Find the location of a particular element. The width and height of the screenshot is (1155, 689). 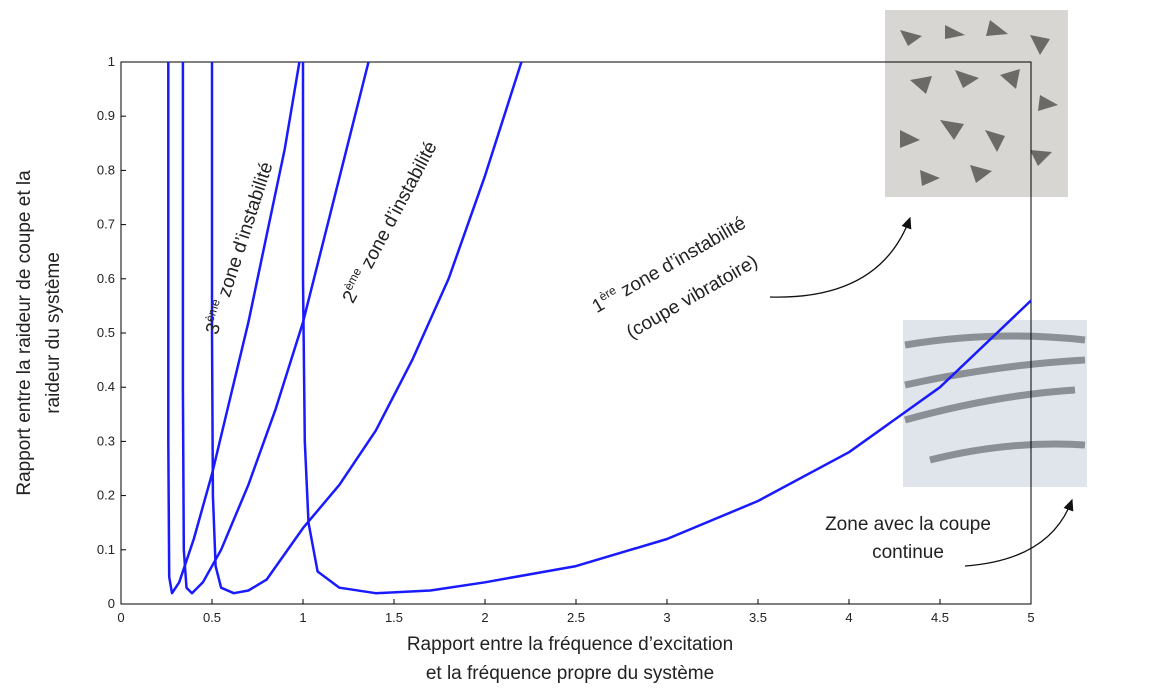

x-tick-label: 0.5 is located at coordinates (212, 617).